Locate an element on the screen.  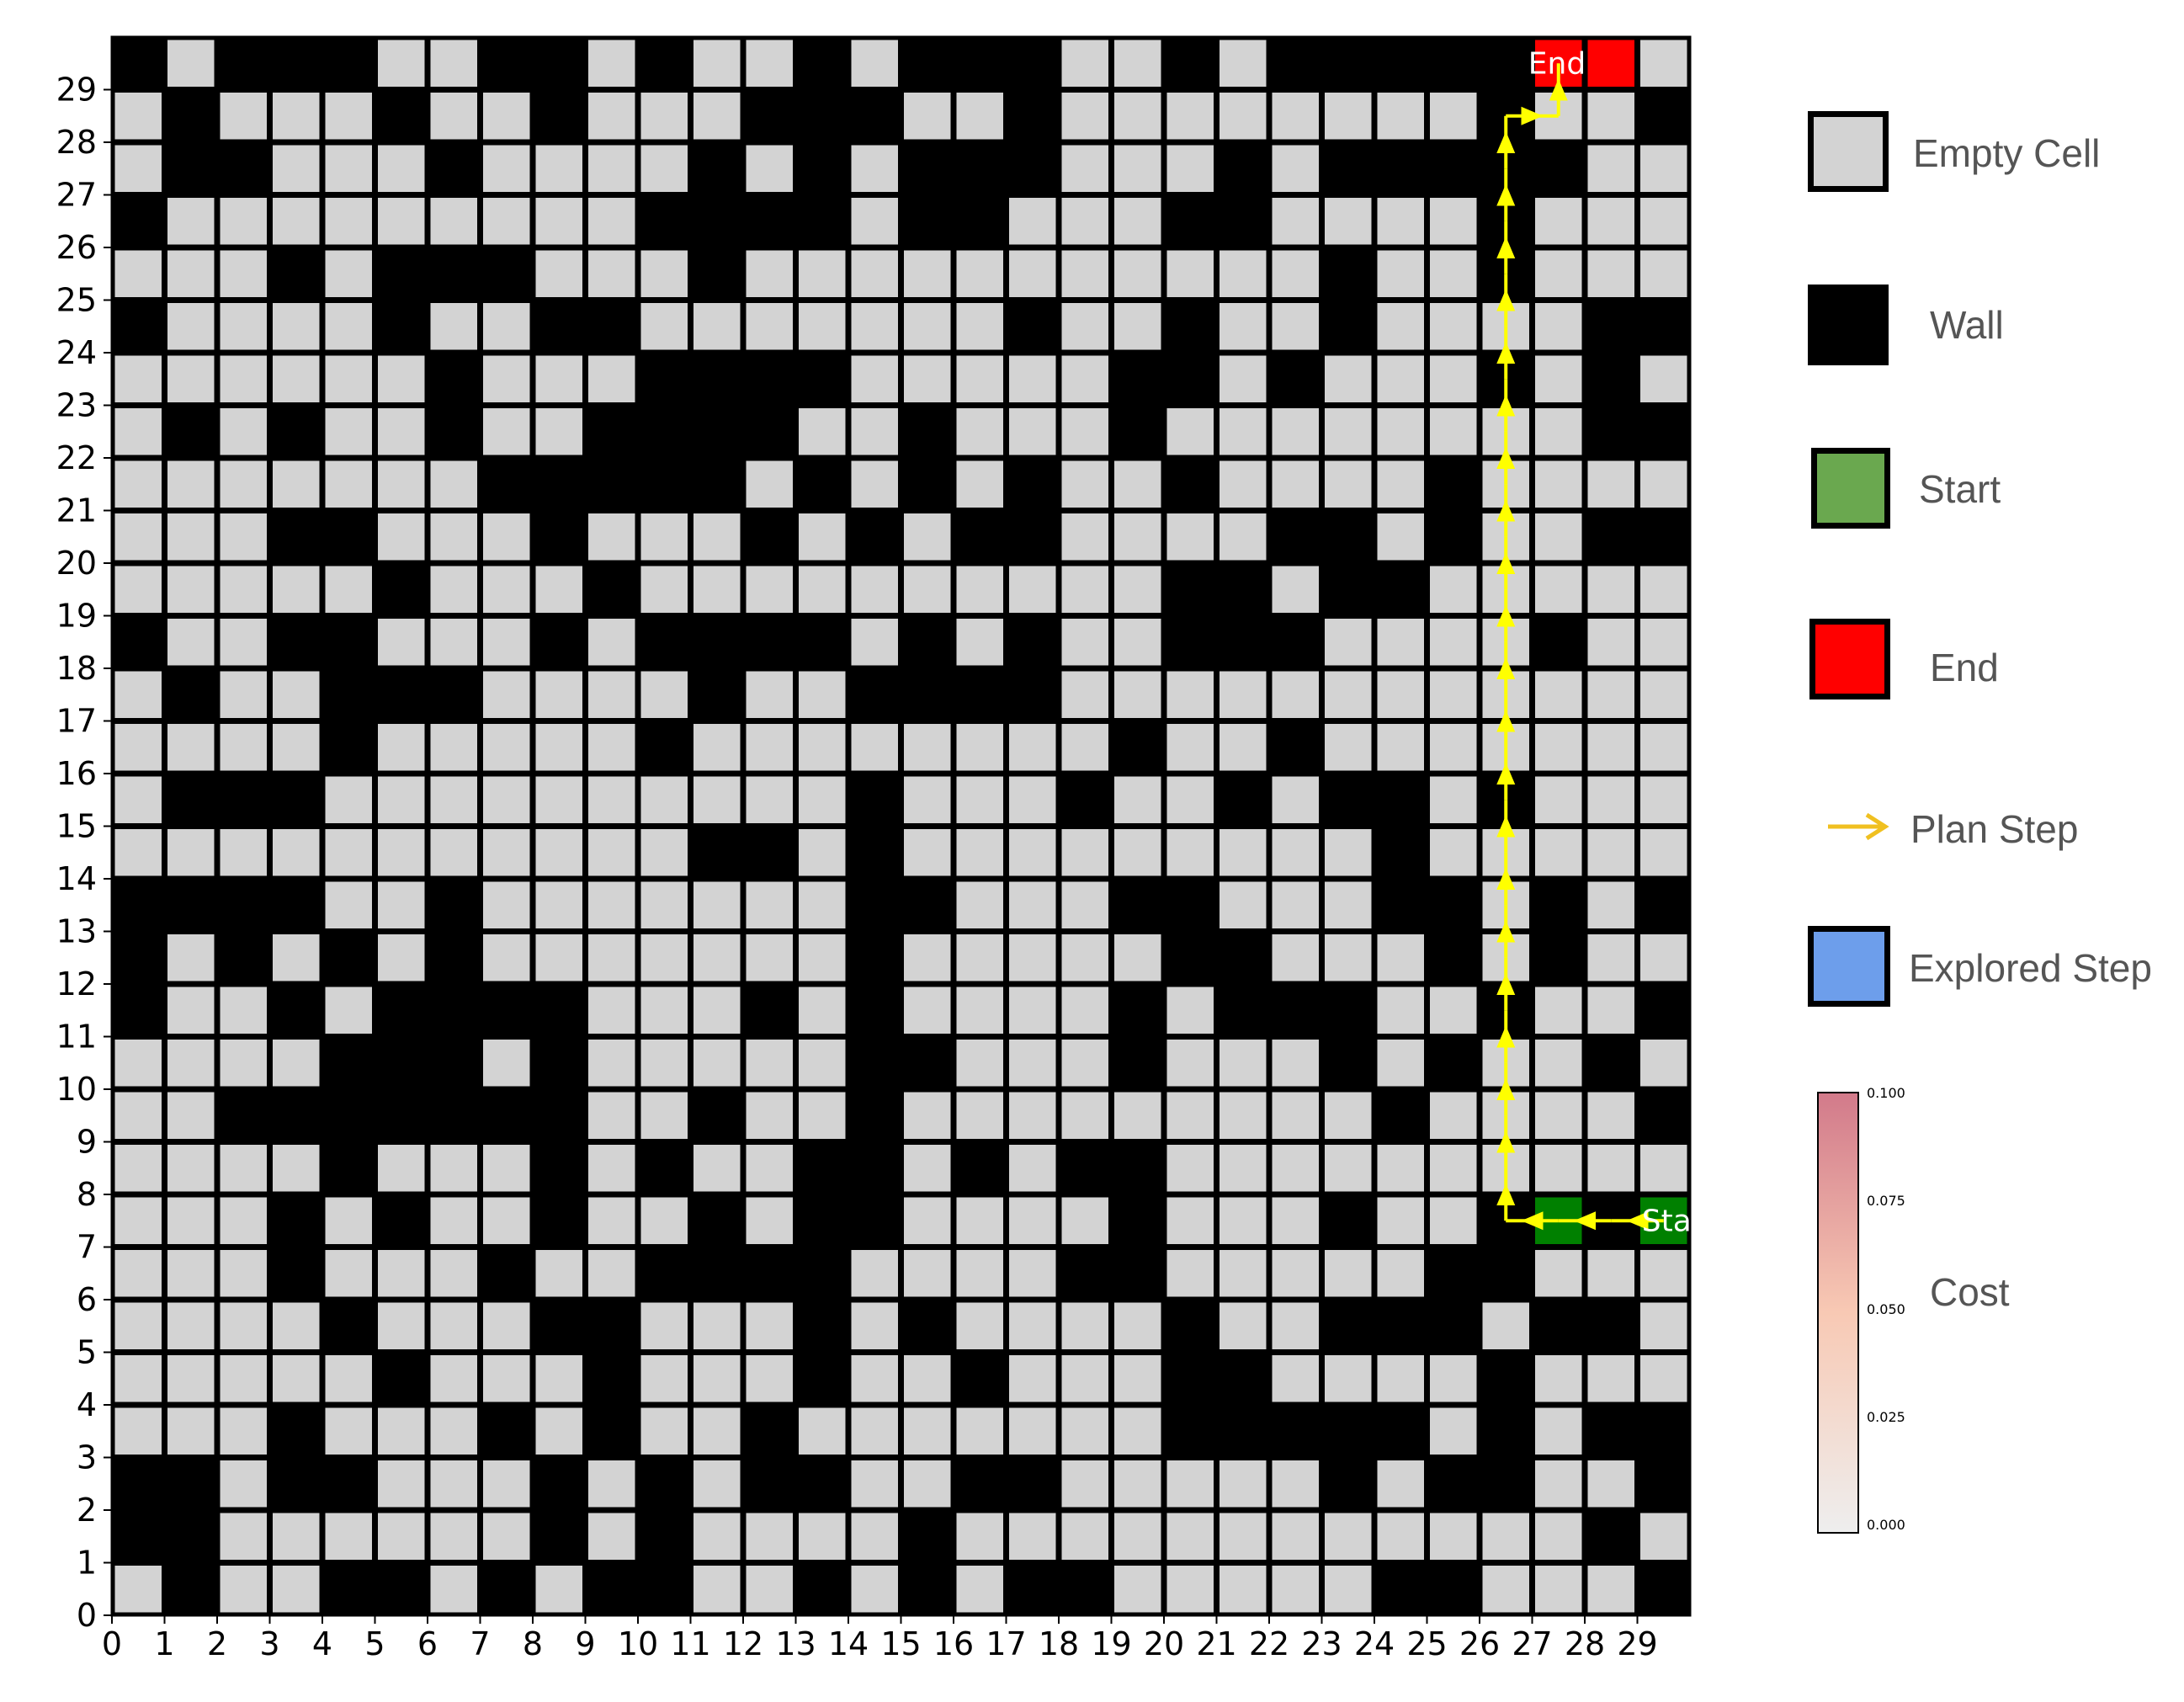
y-tick-label: 9 is located at coordinates (87, 1142).